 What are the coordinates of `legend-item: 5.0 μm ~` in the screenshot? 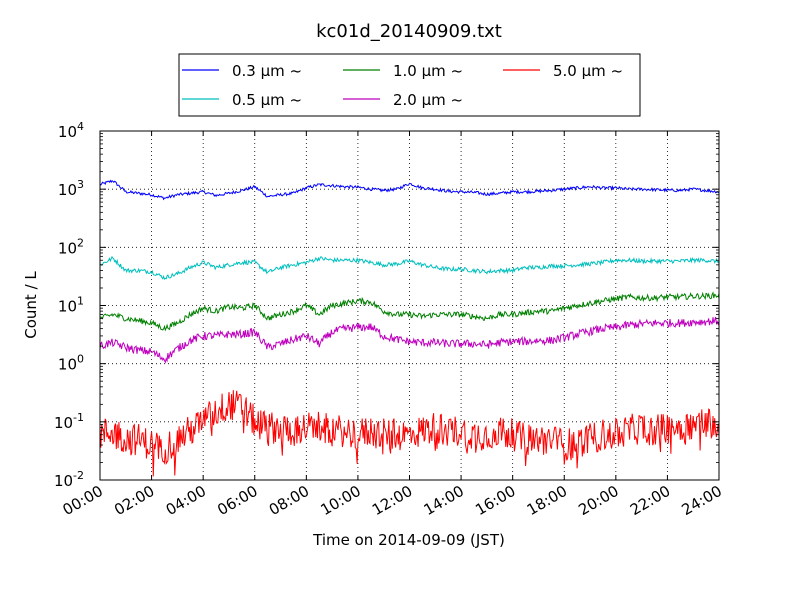 It's located at (563, 71).